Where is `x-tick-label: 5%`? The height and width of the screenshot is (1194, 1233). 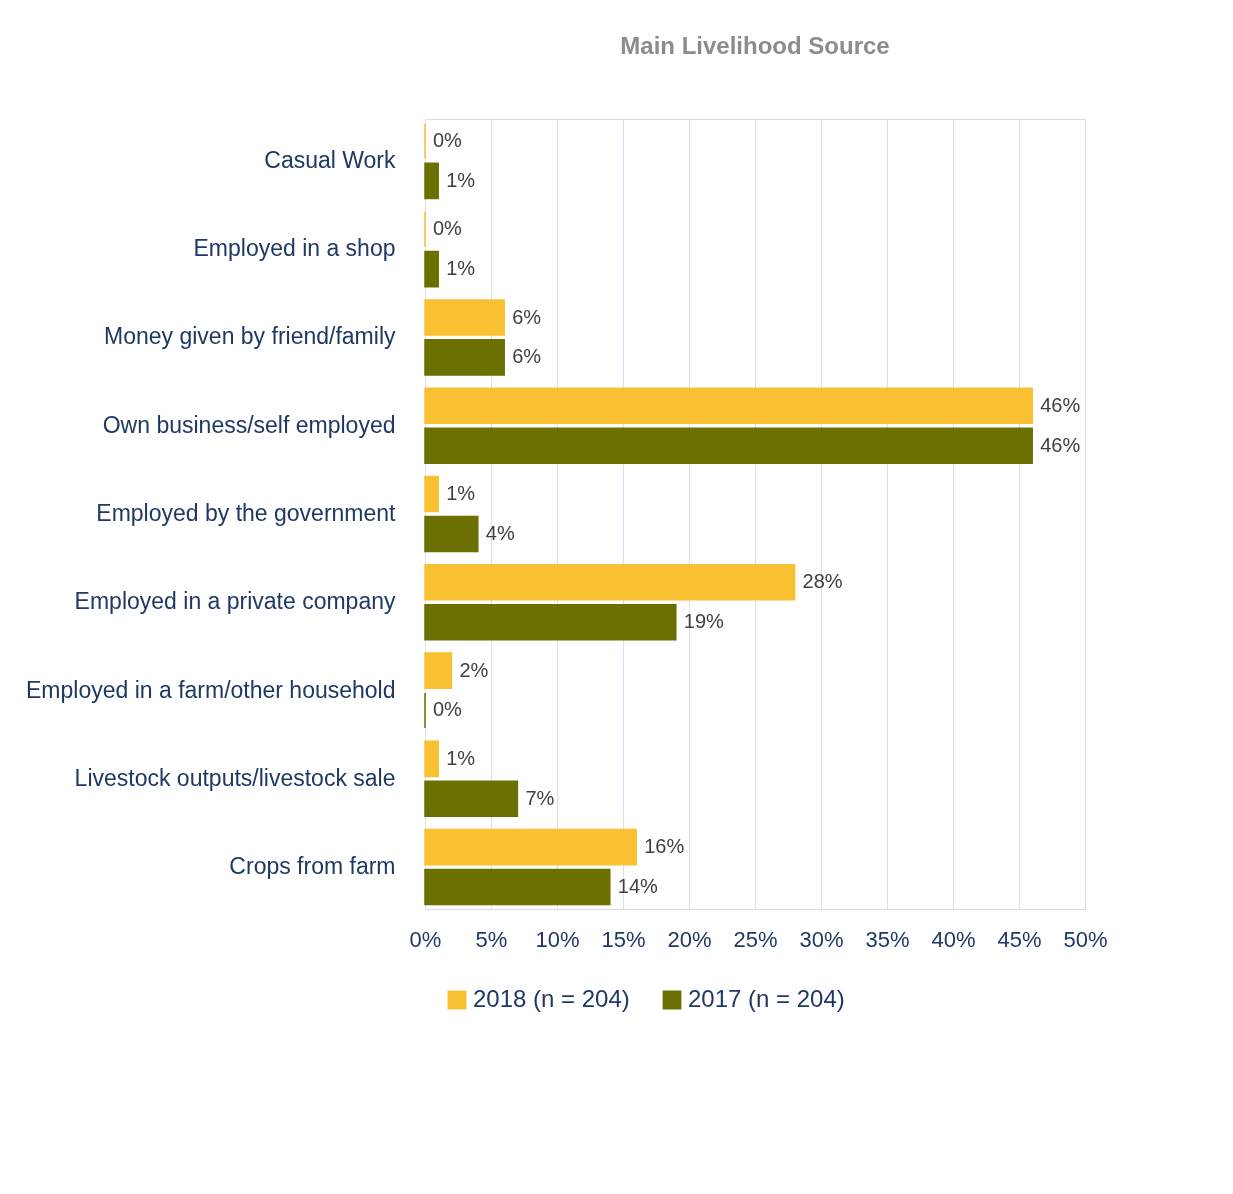 x-tick-label: 5% is located at coordinates (491, 939).